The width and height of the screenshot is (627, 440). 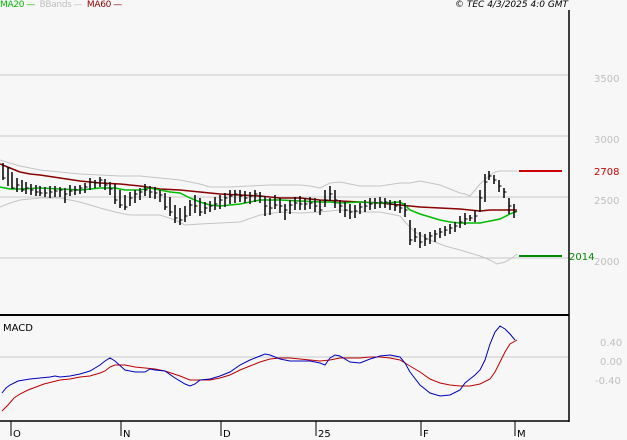 What do you see at coordinates (258, 361) in the screenshot?
I see `macd-line` at bounding box center [258, 361].